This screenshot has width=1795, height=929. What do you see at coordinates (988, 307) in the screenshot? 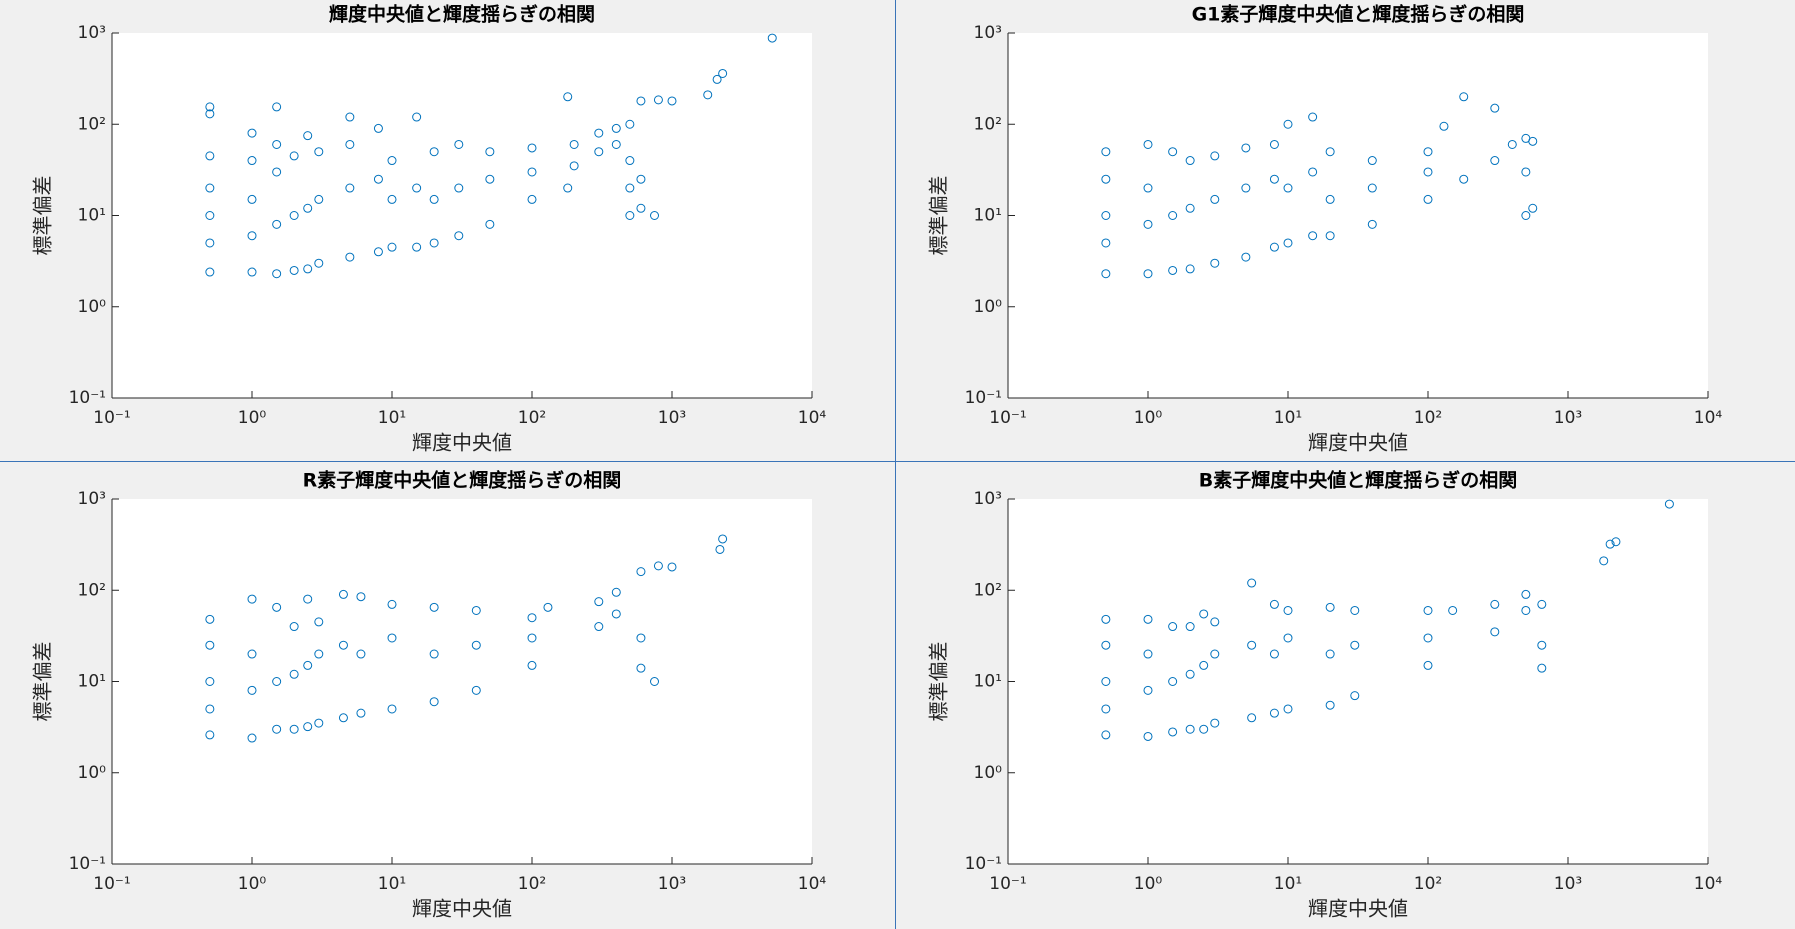
I see `y-tick-label: 10⁰` at bounding box center [988, 307].